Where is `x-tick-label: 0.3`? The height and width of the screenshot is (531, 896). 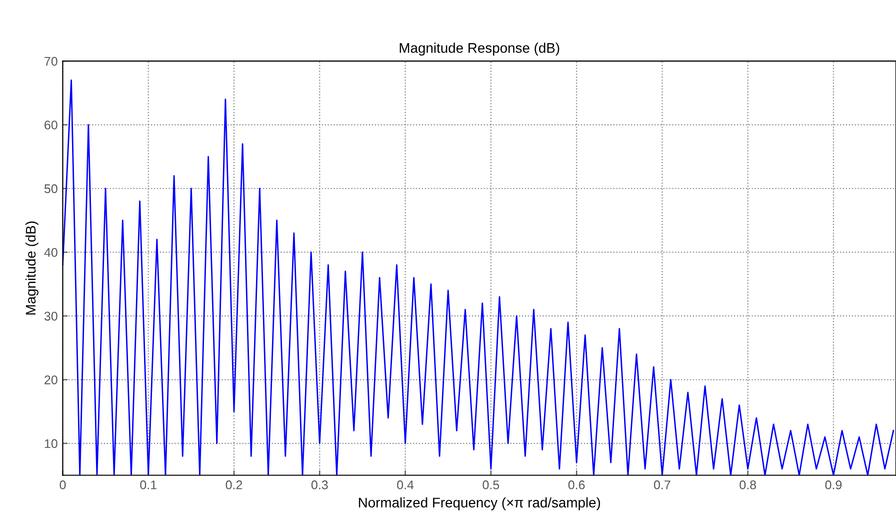
x-tick-label: 0.3 is located at coordinates (319, 485).